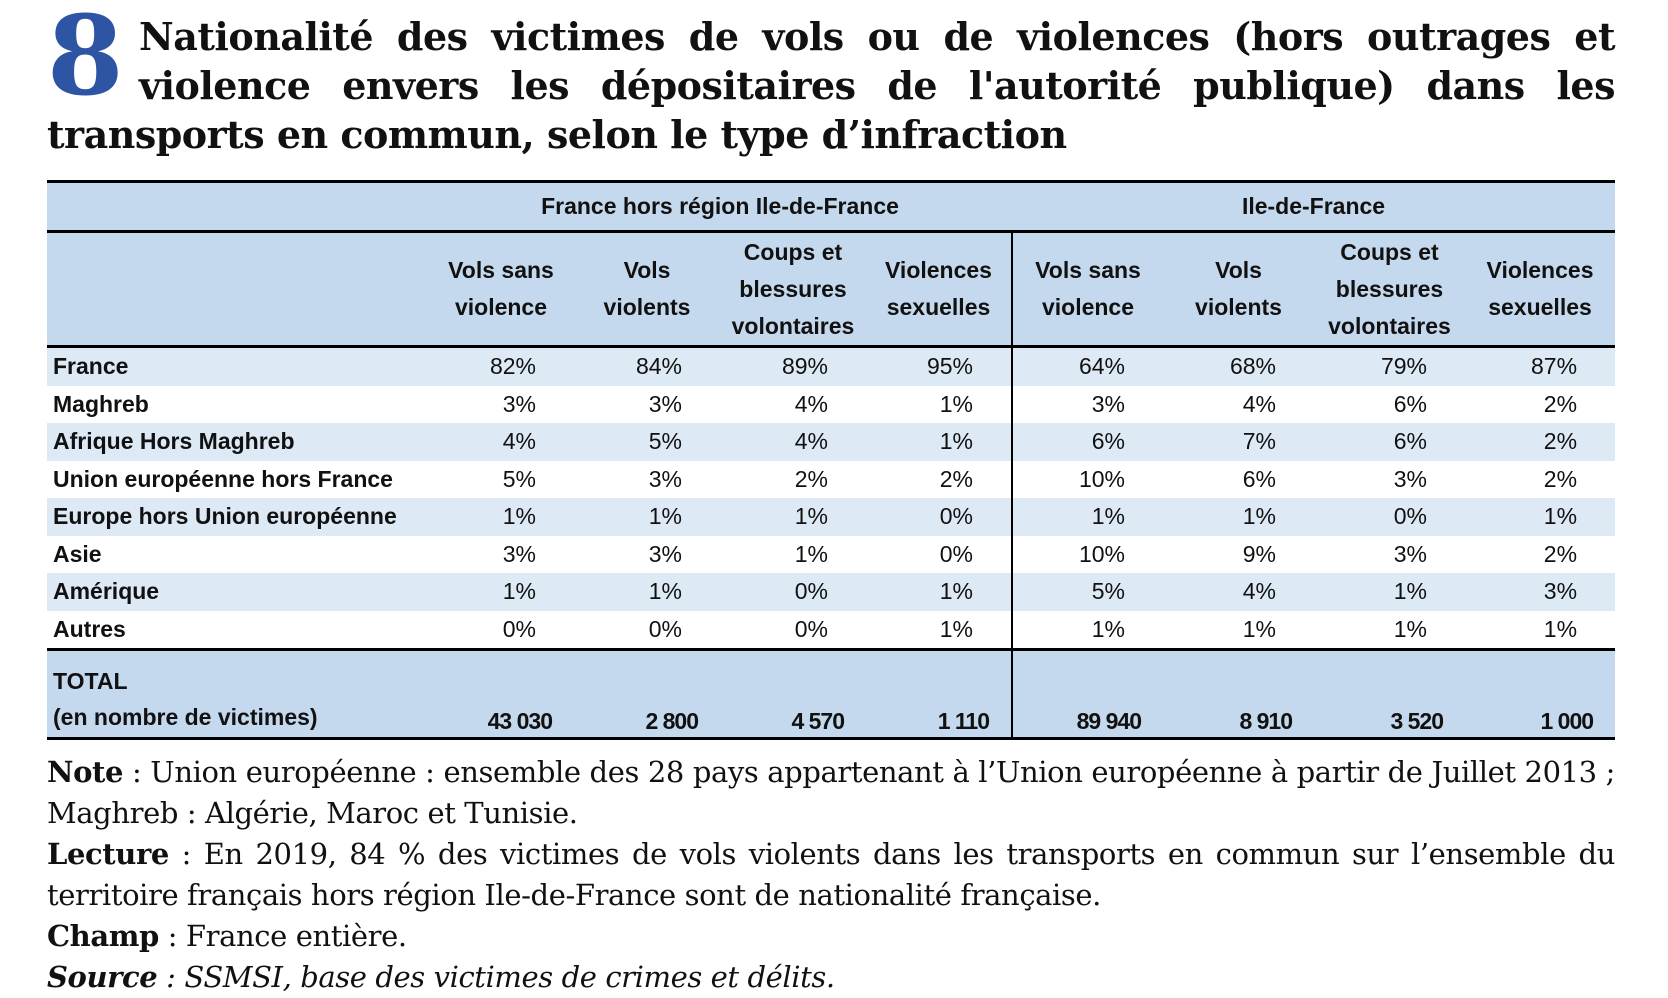 This screenshot has height=998, width=1668. I want to click on total-value: 1 110, so click(939, 694).